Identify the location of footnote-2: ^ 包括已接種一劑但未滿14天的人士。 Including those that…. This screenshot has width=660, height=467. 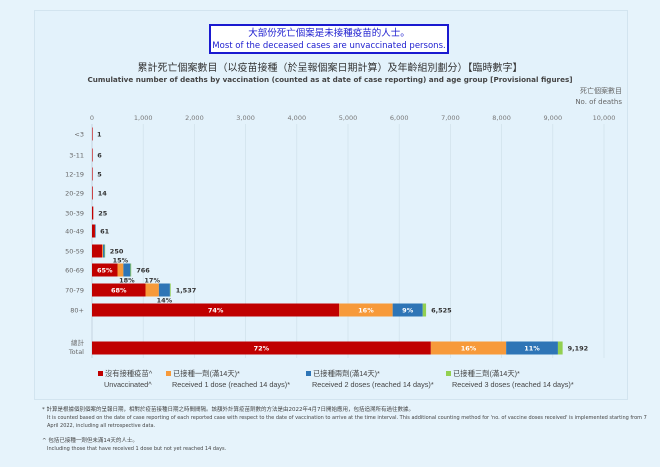
(134, 445).